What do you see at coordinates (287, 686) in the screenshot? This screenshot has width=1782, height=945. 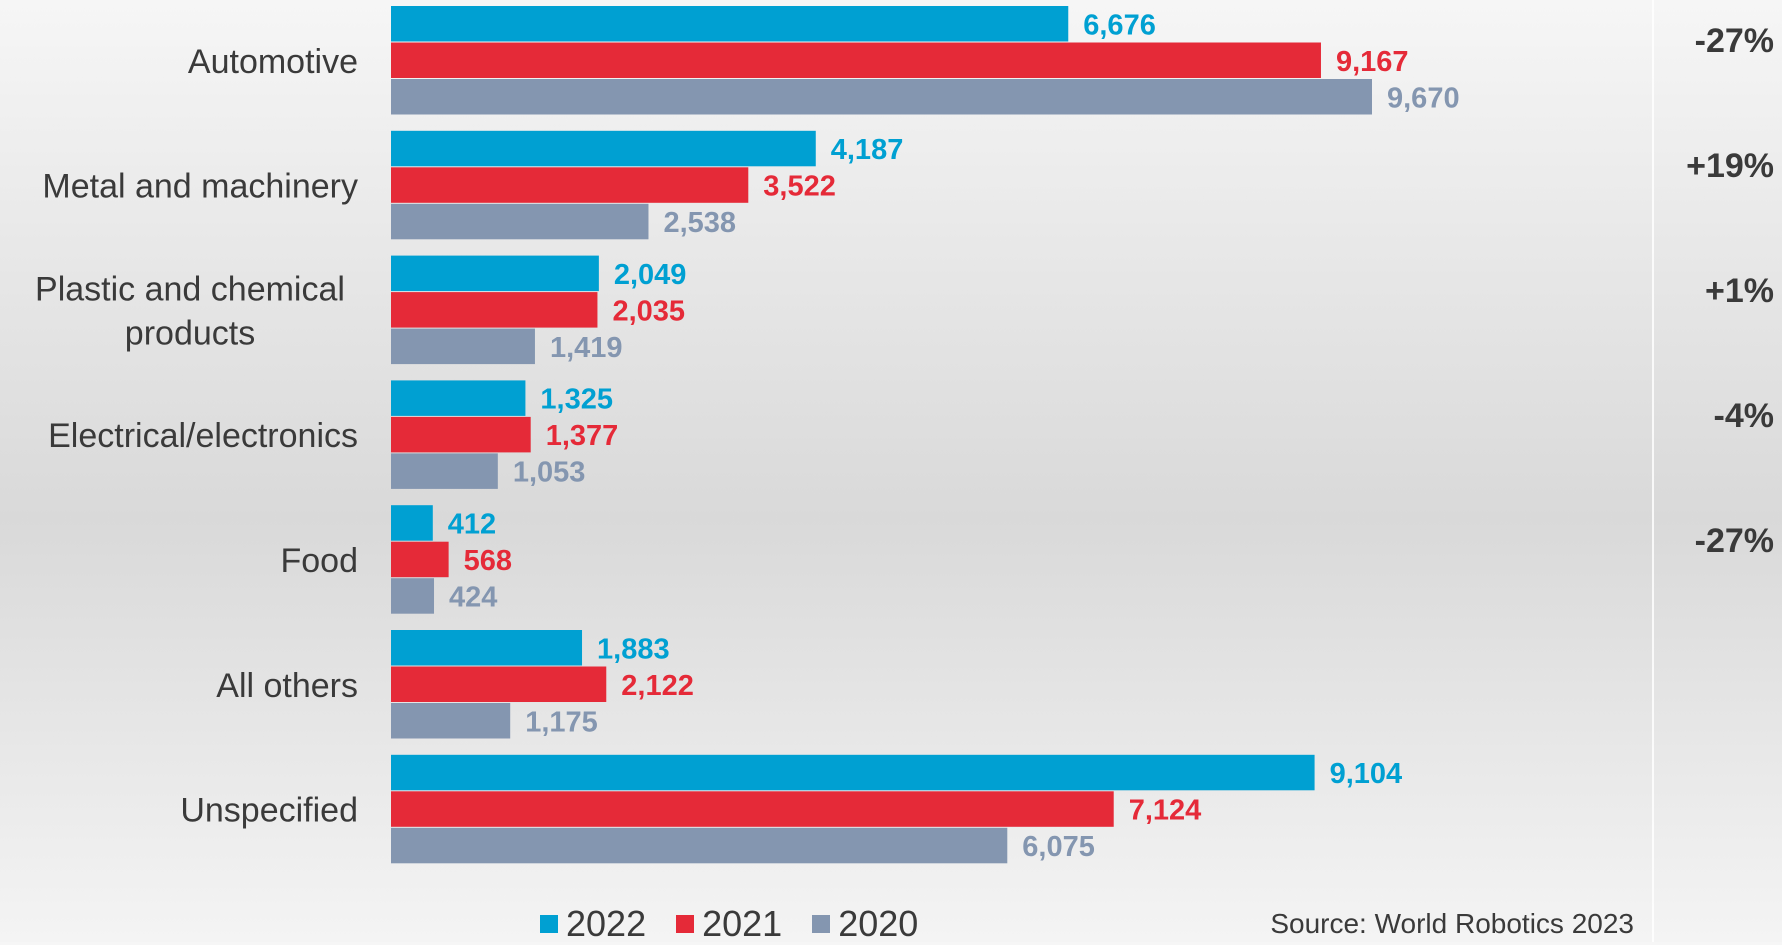 I see `category-label: All others` at bounding box center [287, 686].